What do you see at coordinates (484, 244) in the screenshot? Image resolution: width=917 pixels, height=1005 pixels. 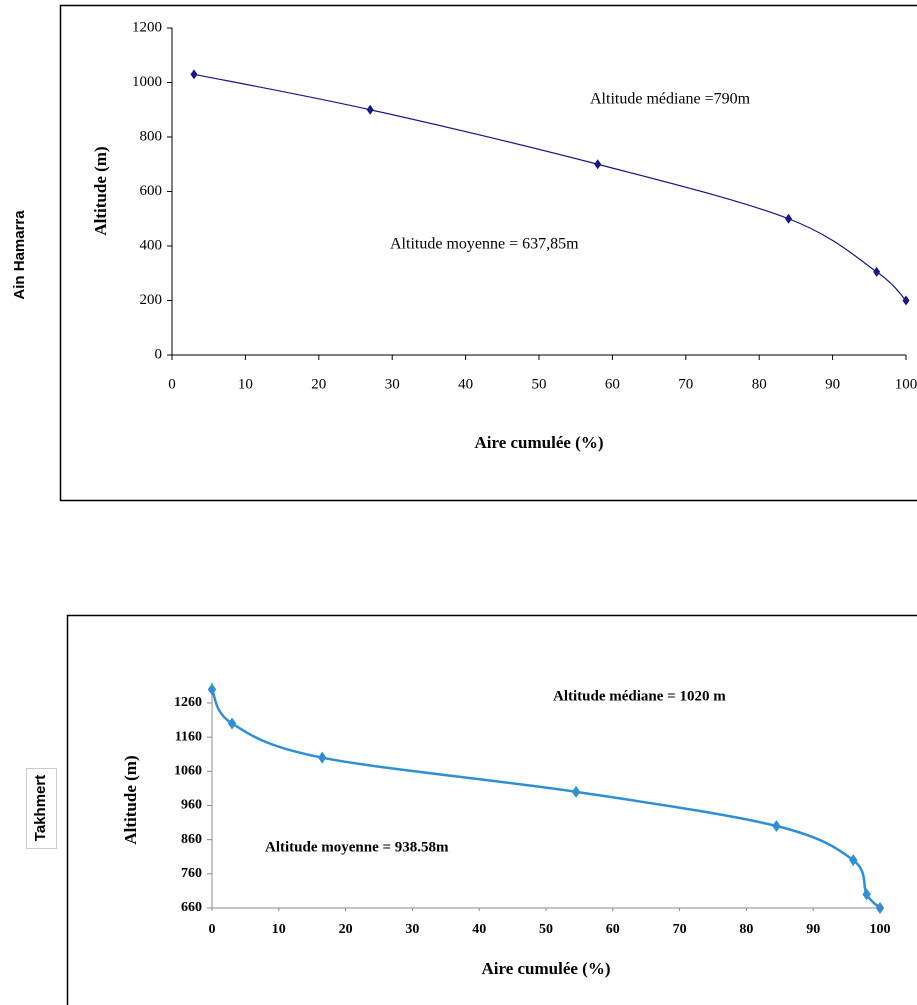 I see `annotation: Altitude moyenne = 637,85m` at bounding box center [484, 244].